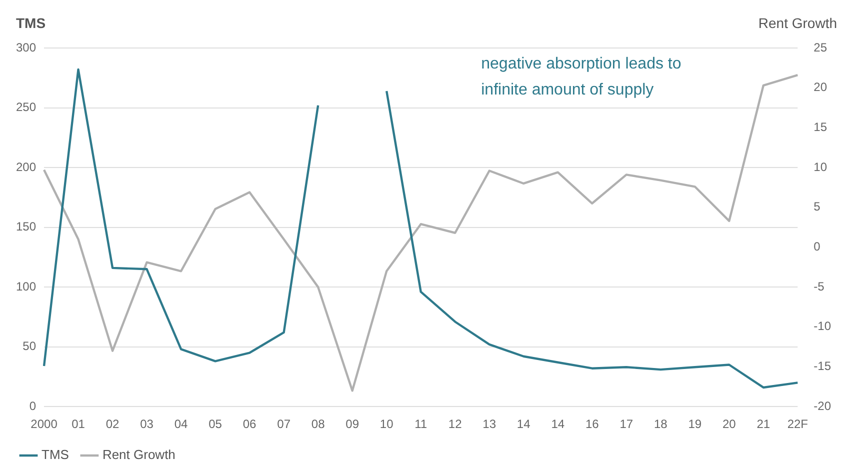  I want to click on y-tick-label: 250, so click(26, 107).